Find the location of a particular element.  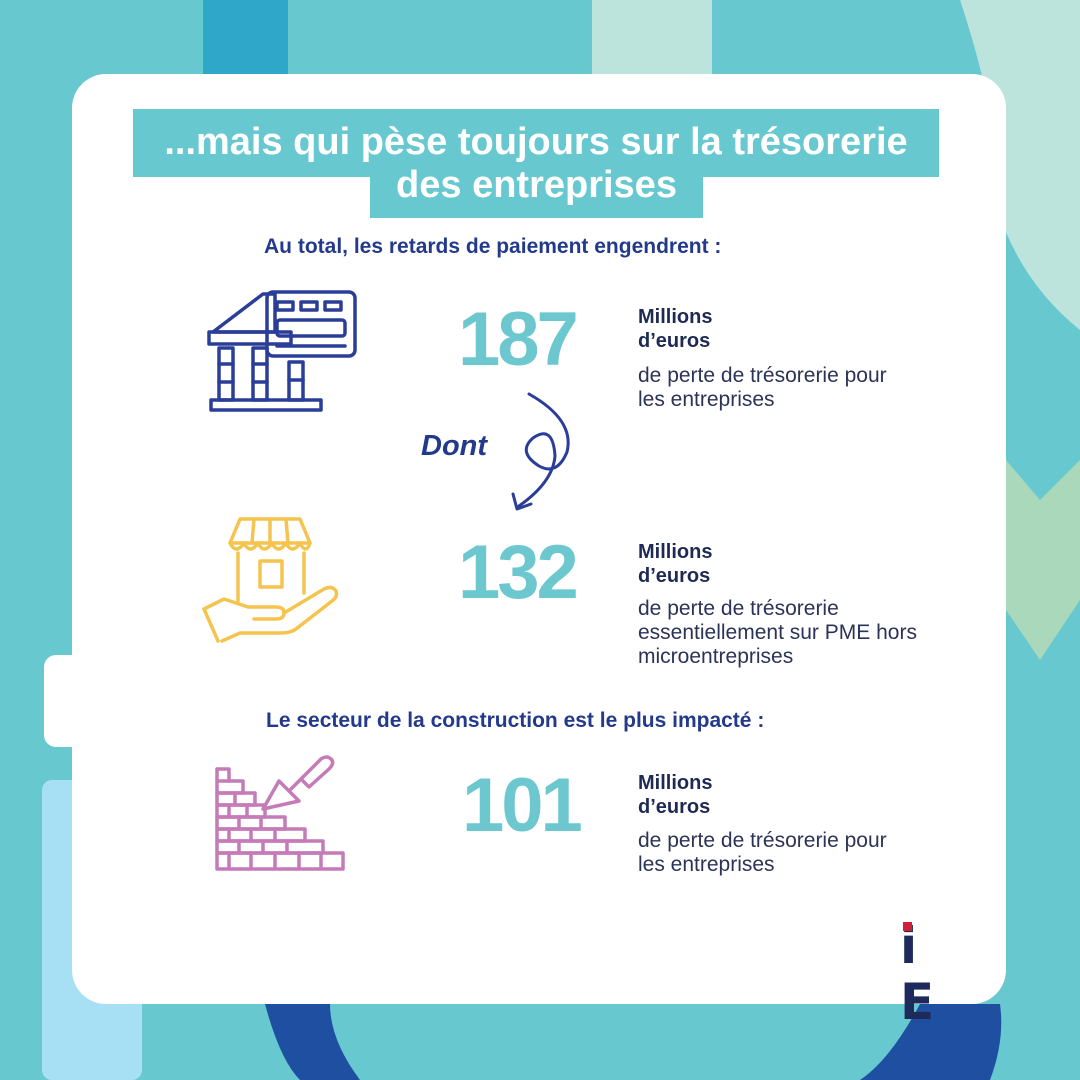

stat-unit-1-line1: Millions is located at coordinates (675, 317).